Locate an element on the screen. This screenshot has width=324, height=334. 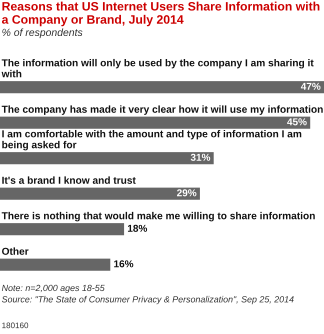
data-label: 31% is located at coordinates (200, 157).